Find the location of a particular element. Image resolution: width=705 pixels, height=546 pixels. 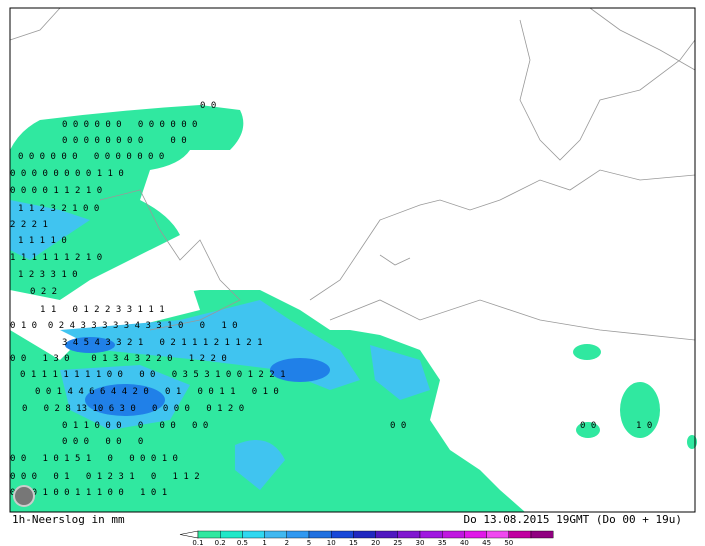

colorbar: 0.1 0.2 0.5 1 2 5 10 15 20 25 30 35 40 45 50 is located at coordinates (366, 538).